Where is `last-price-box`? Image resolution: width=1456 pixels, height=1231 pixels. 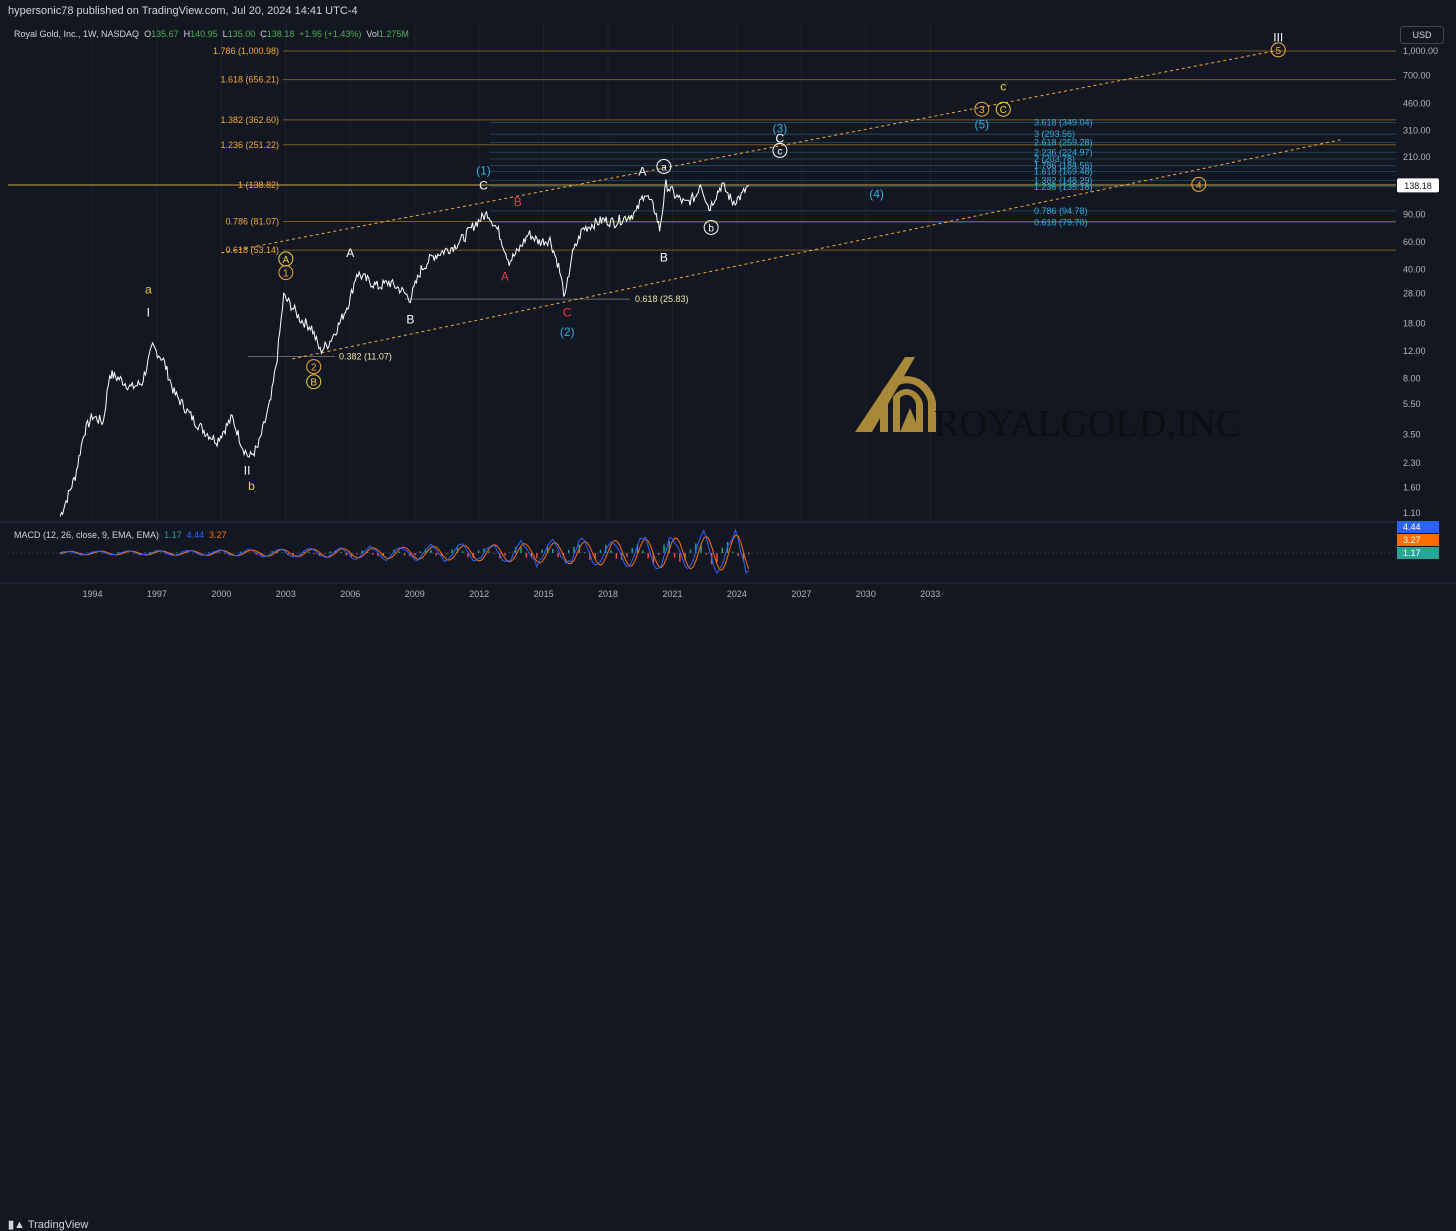 last-price-box is located at coordinates (1418, 185).